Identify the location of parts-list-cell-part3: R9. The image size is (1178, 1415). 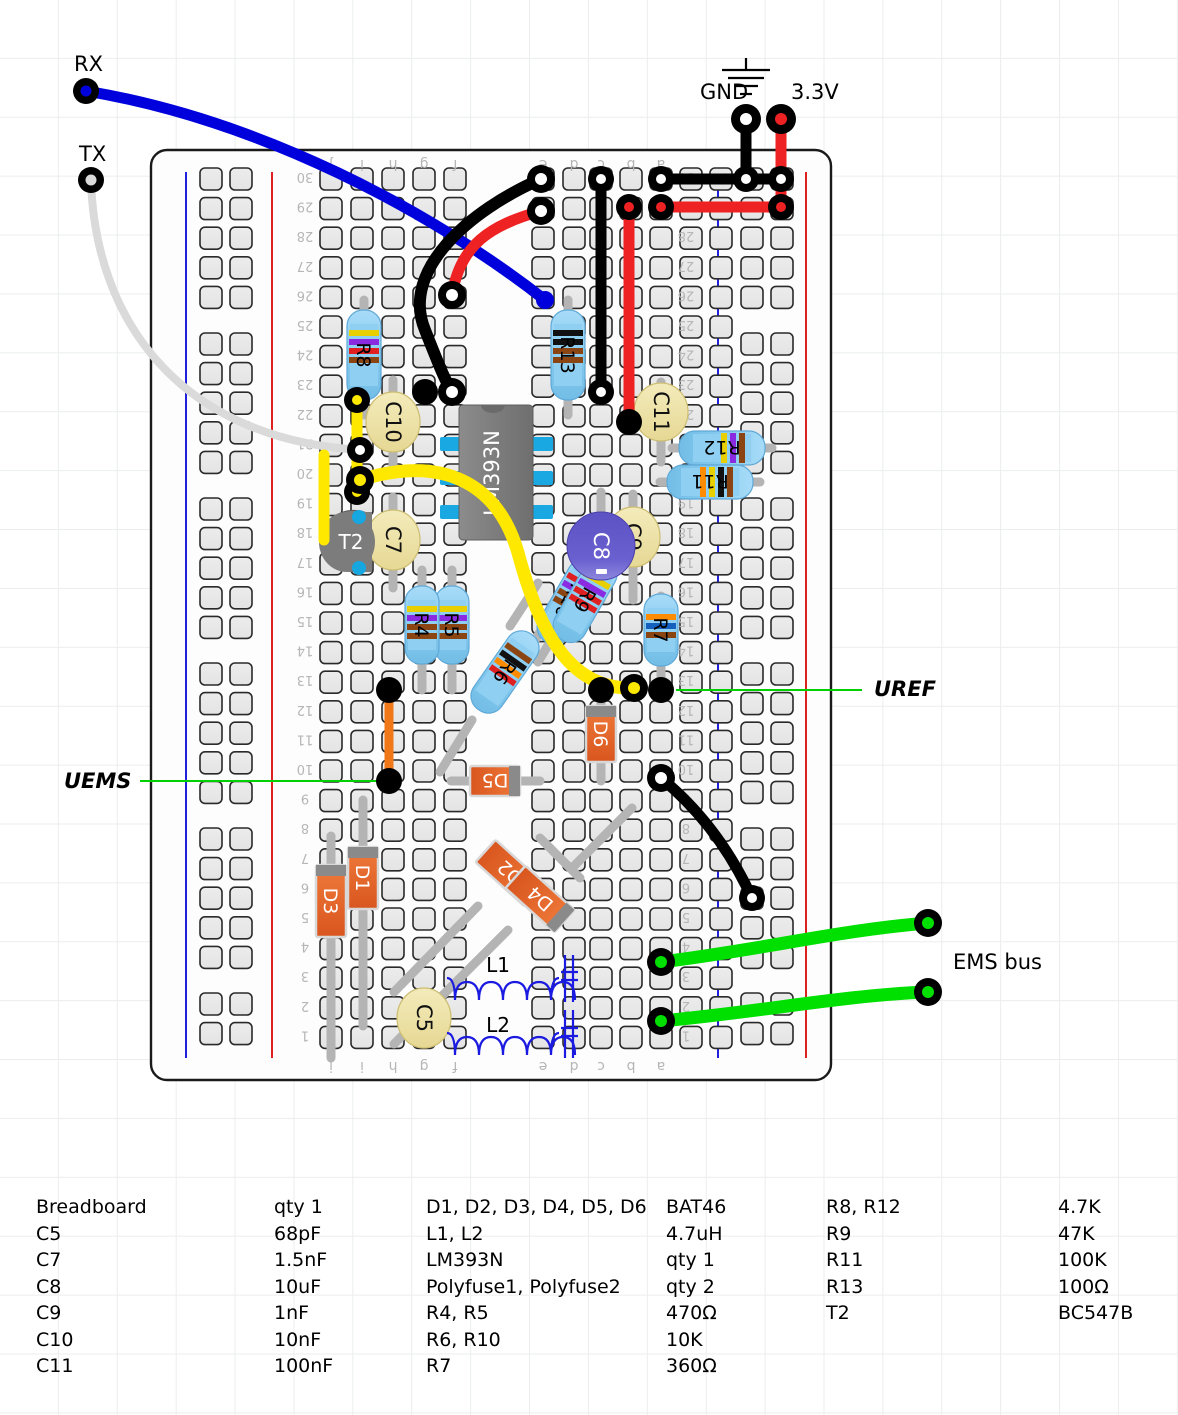
(839, 1233).